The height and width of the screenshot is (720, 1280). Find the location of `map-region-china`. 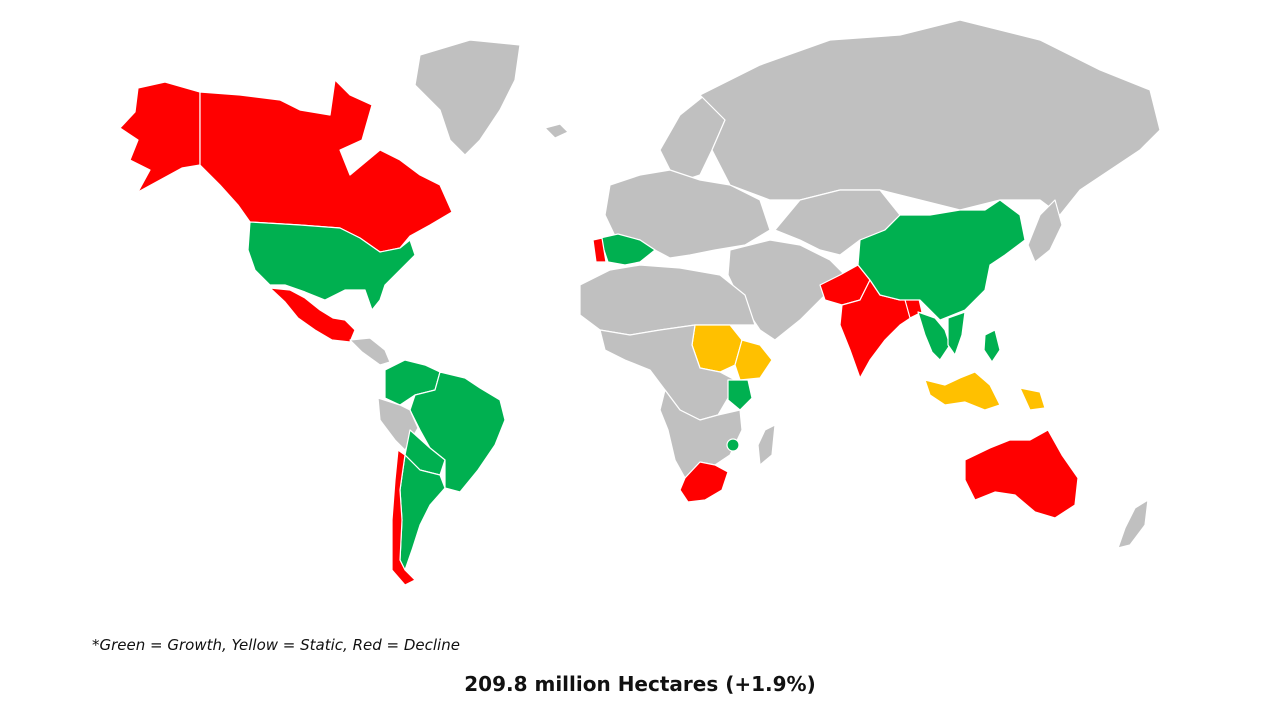

map-region-china is located at coordinates (941, 260).